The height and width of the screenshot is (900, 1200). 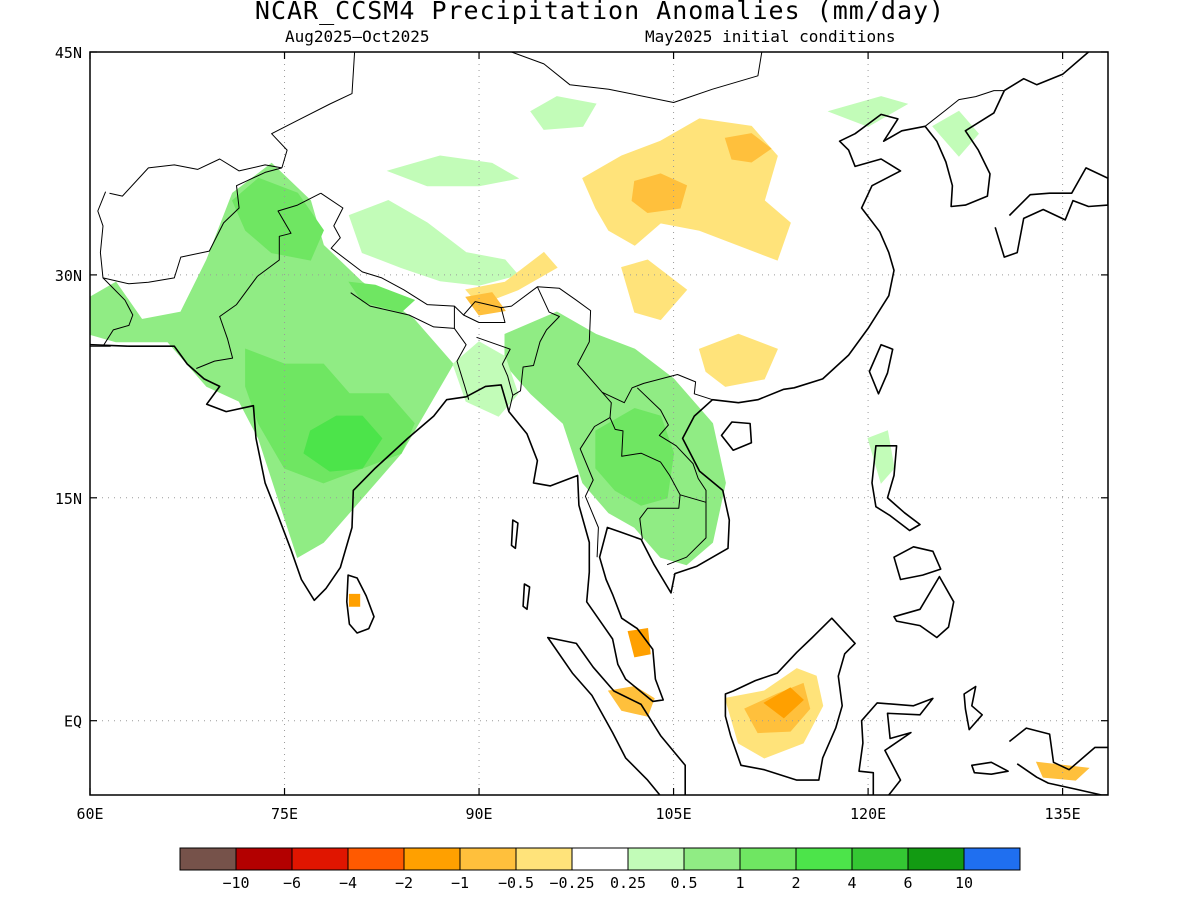 I want to click on lon-label-75E: 75E, so click(x=284, y=814).